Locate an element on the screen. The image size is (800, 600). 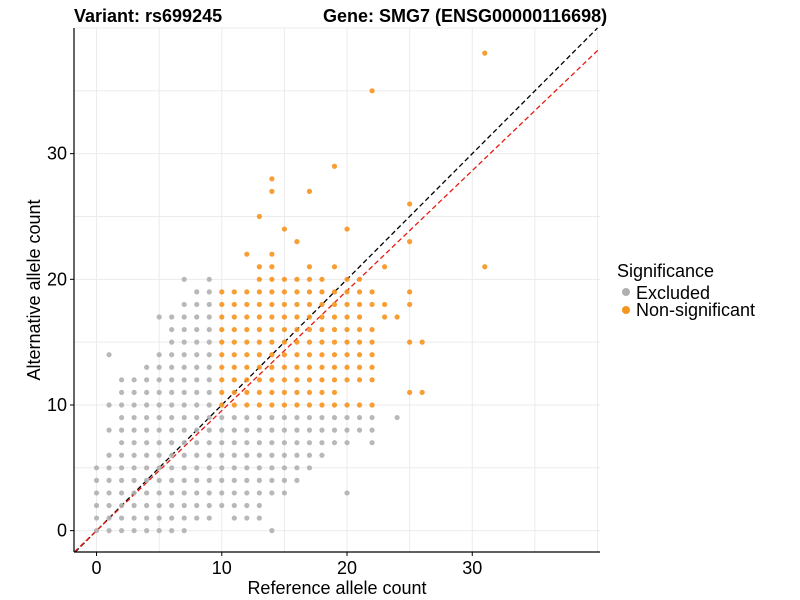
x-axis-ticks: 0 10 20 30 is located at coordinates (287, 565).